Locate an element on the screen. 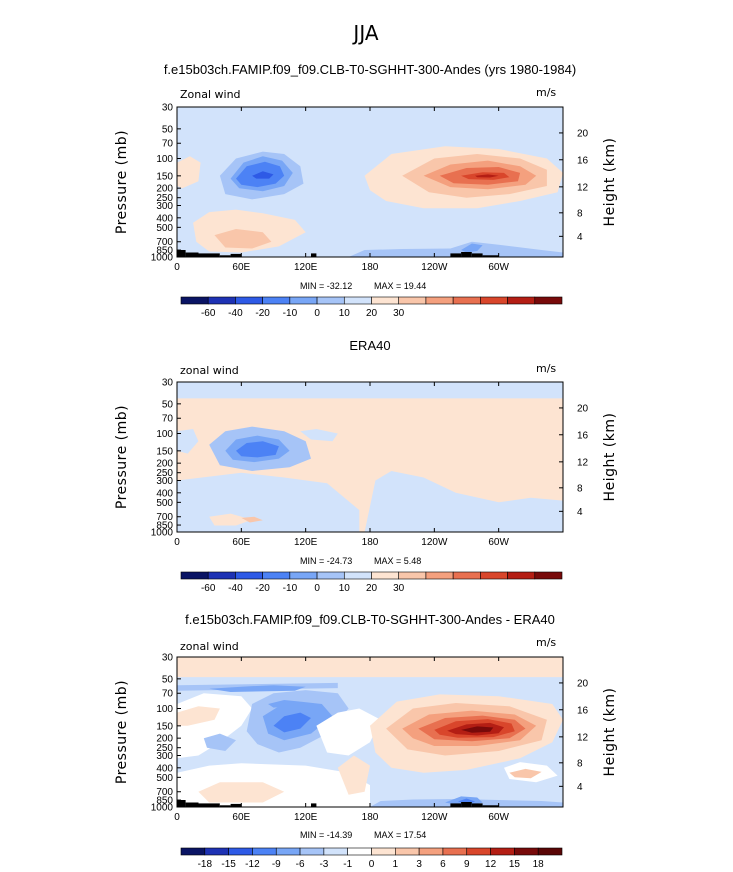  x-tick-label: 120E is located at coordinates (306, 267).